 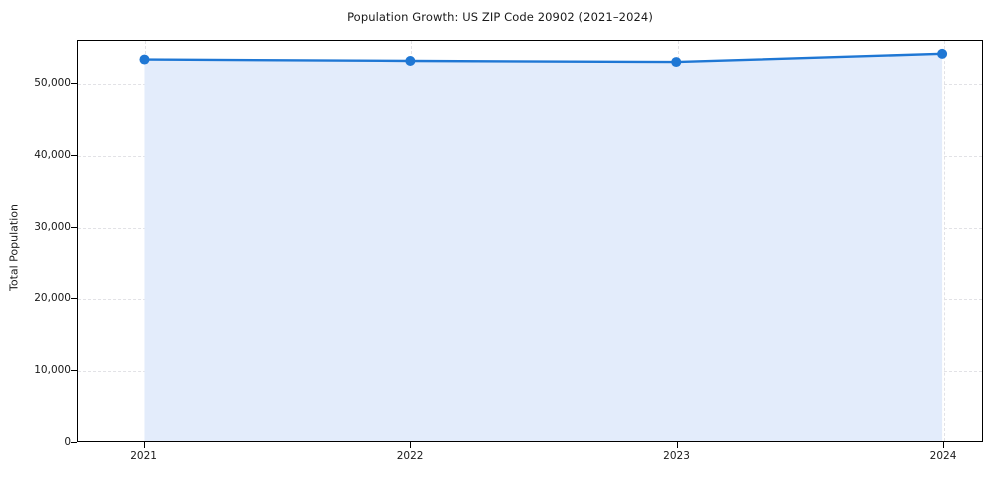 What do you see at coordinates (410, 456) in the screenshot?
I see `x-tick-label: 2022` at bounding box center [410, 456].